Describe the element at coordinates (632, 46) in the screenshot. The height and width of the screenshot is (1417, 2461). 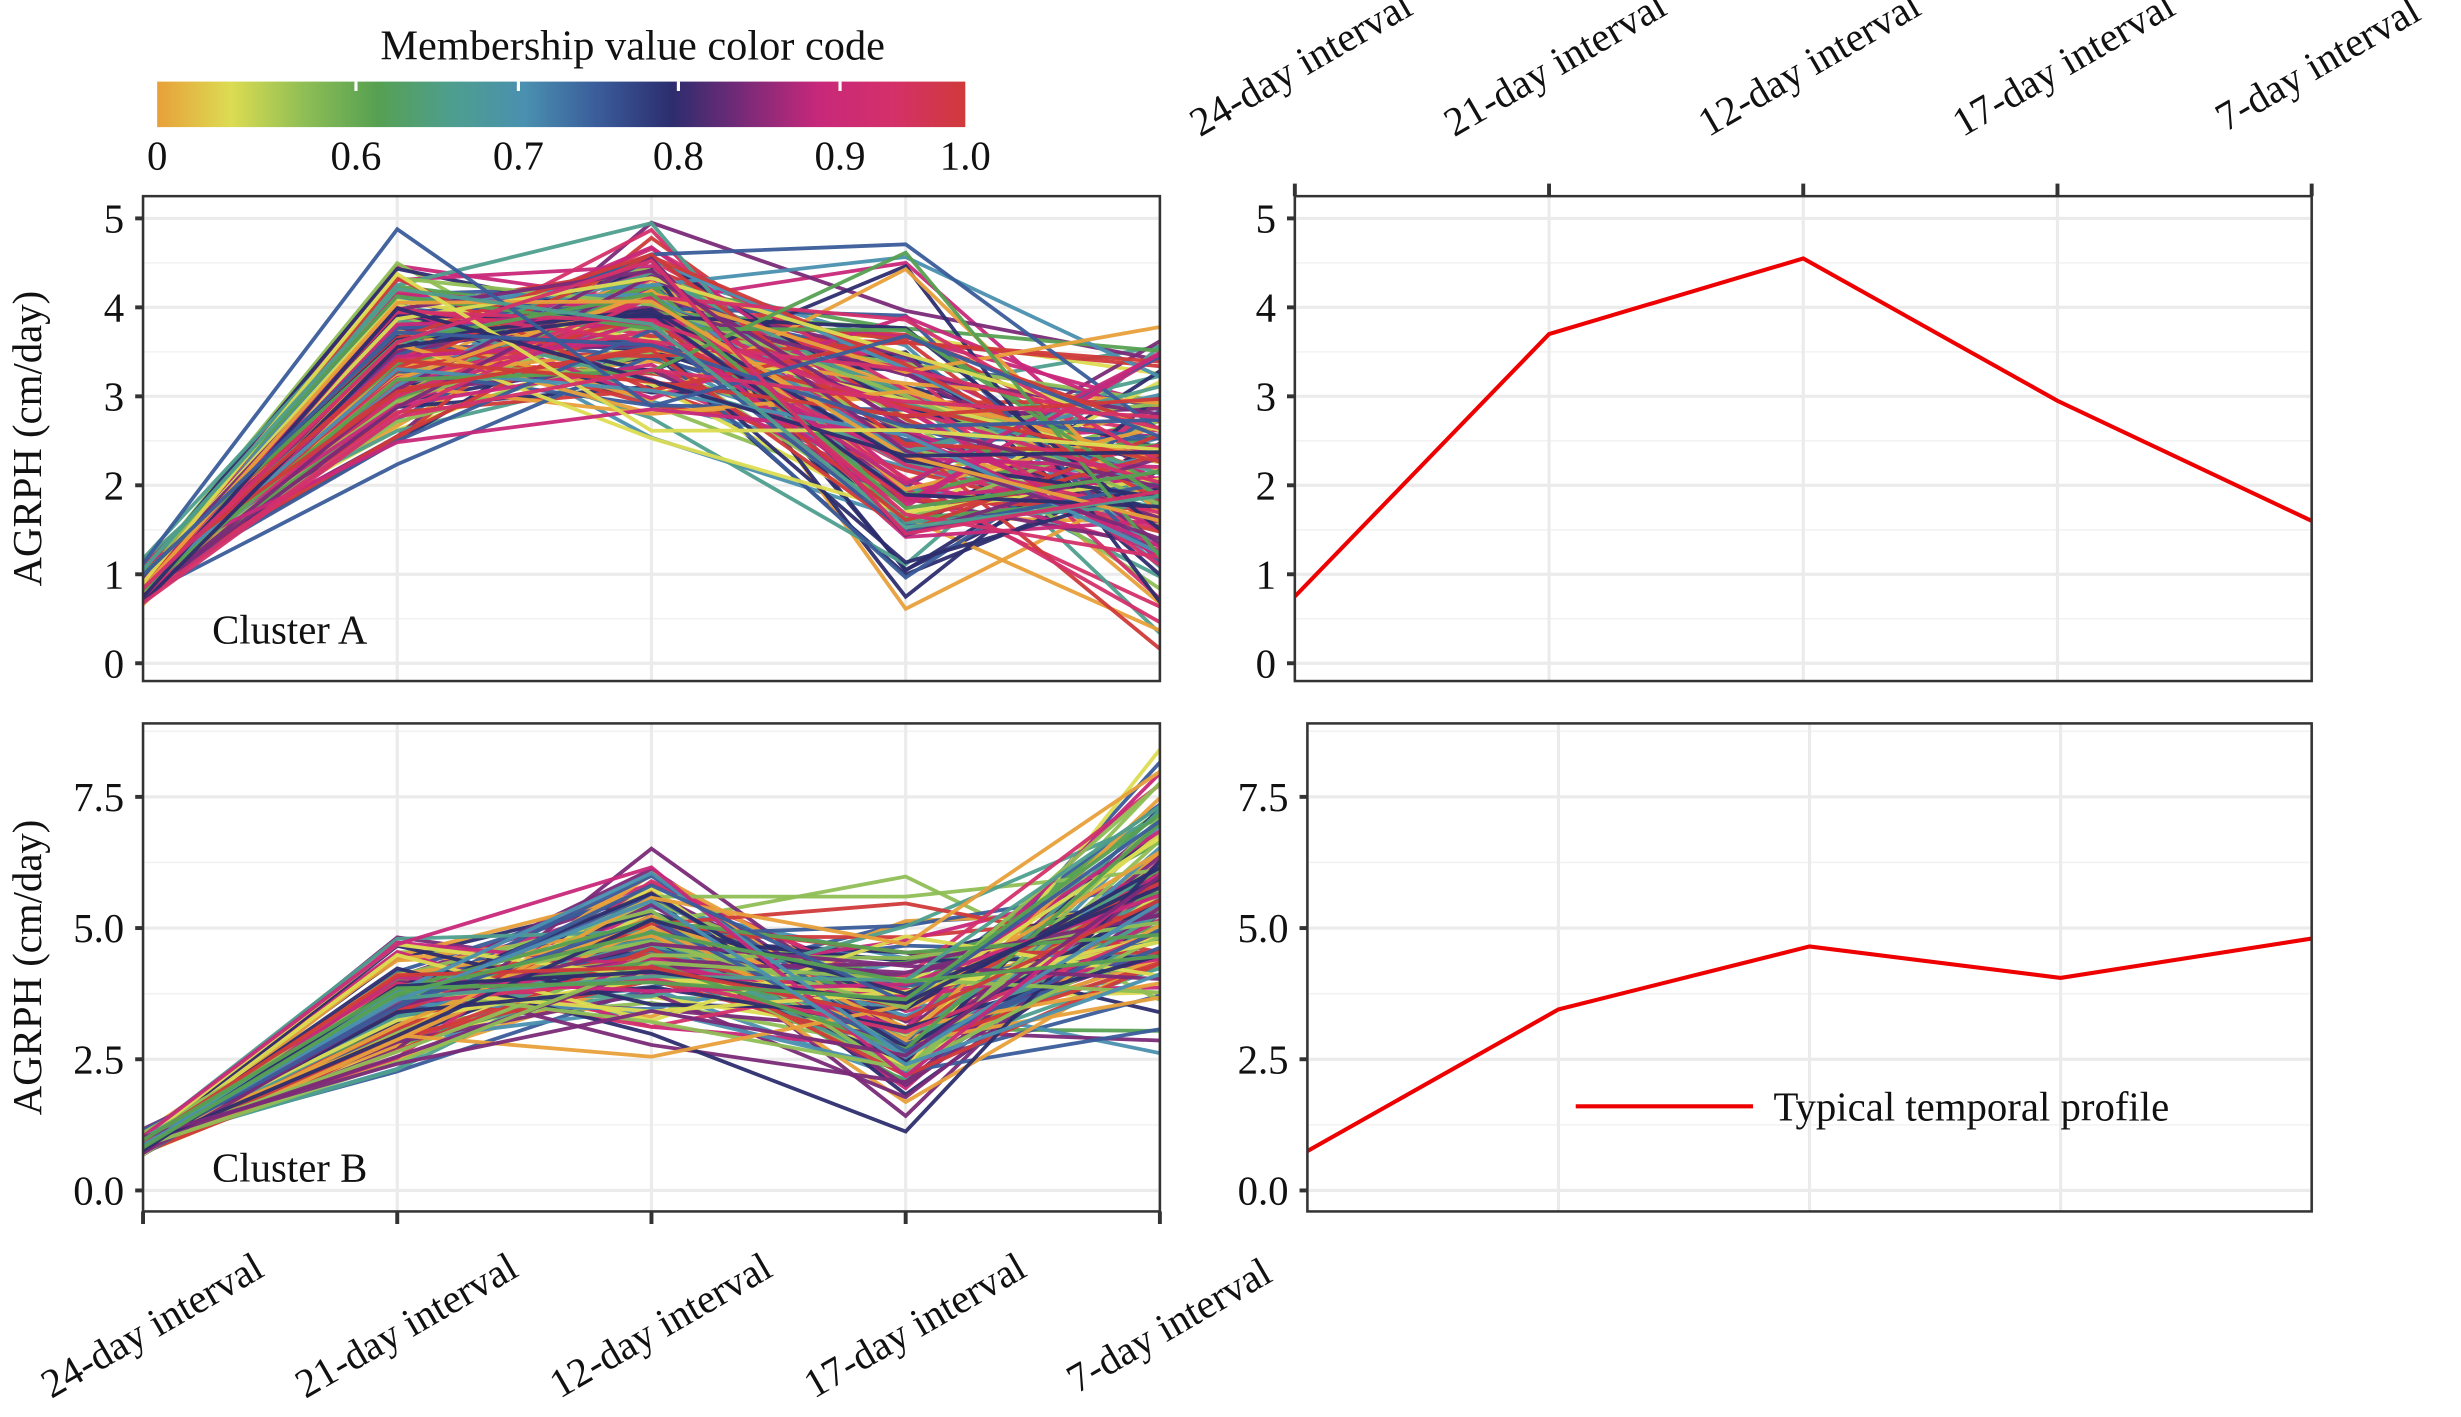
I see `colorbar-title: Membership value color code` at that location.